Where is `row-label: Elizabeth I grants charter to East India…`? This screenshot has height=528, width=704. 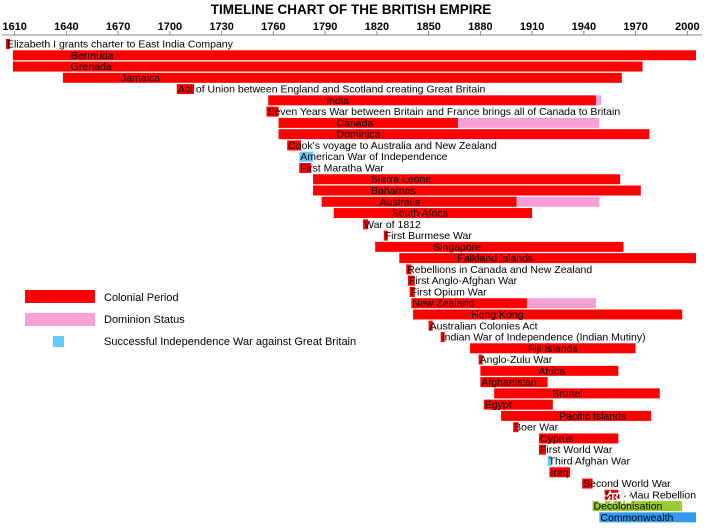 row-label: Elizabeth I grants charter to East India… is located at coordinates (120, 45).